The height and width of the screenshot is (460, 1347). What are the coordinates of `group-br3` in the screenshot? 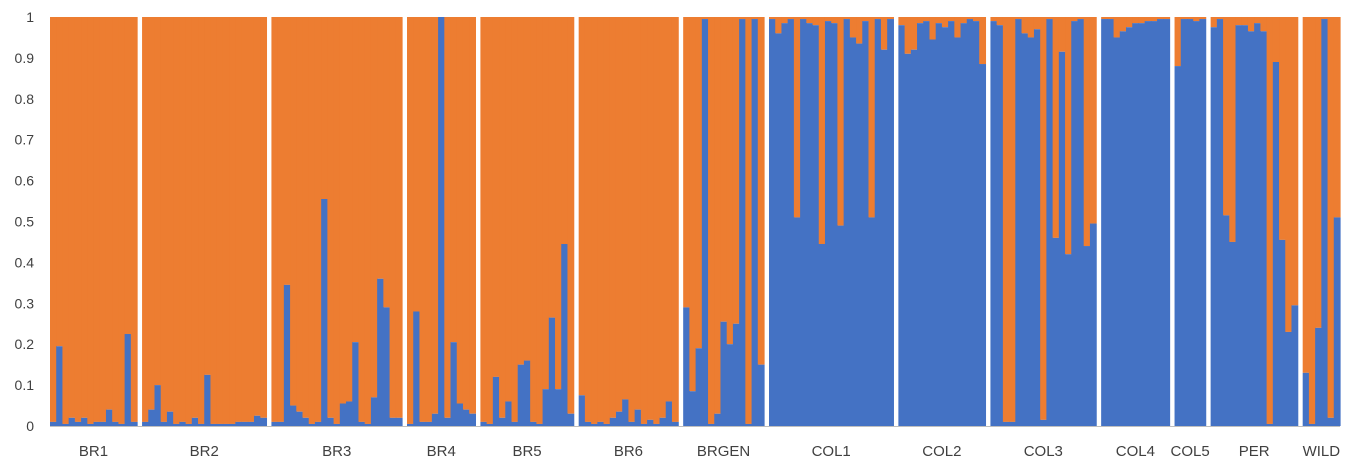 It's located at (337, 221).